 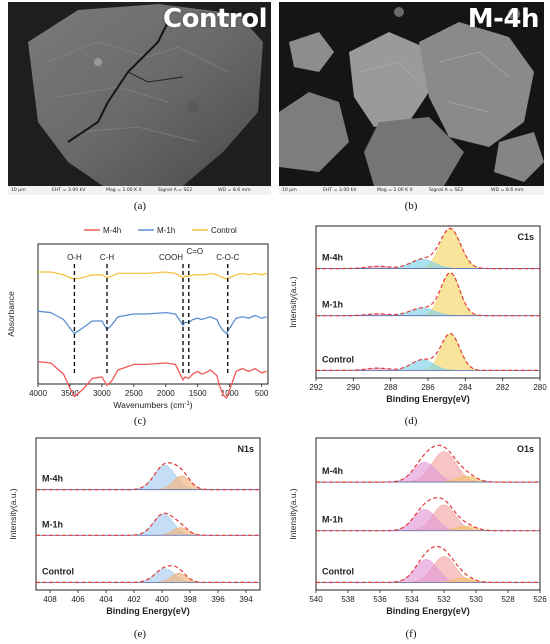 I want to click on x-tick-label: 394, so click(x=246, y=599).